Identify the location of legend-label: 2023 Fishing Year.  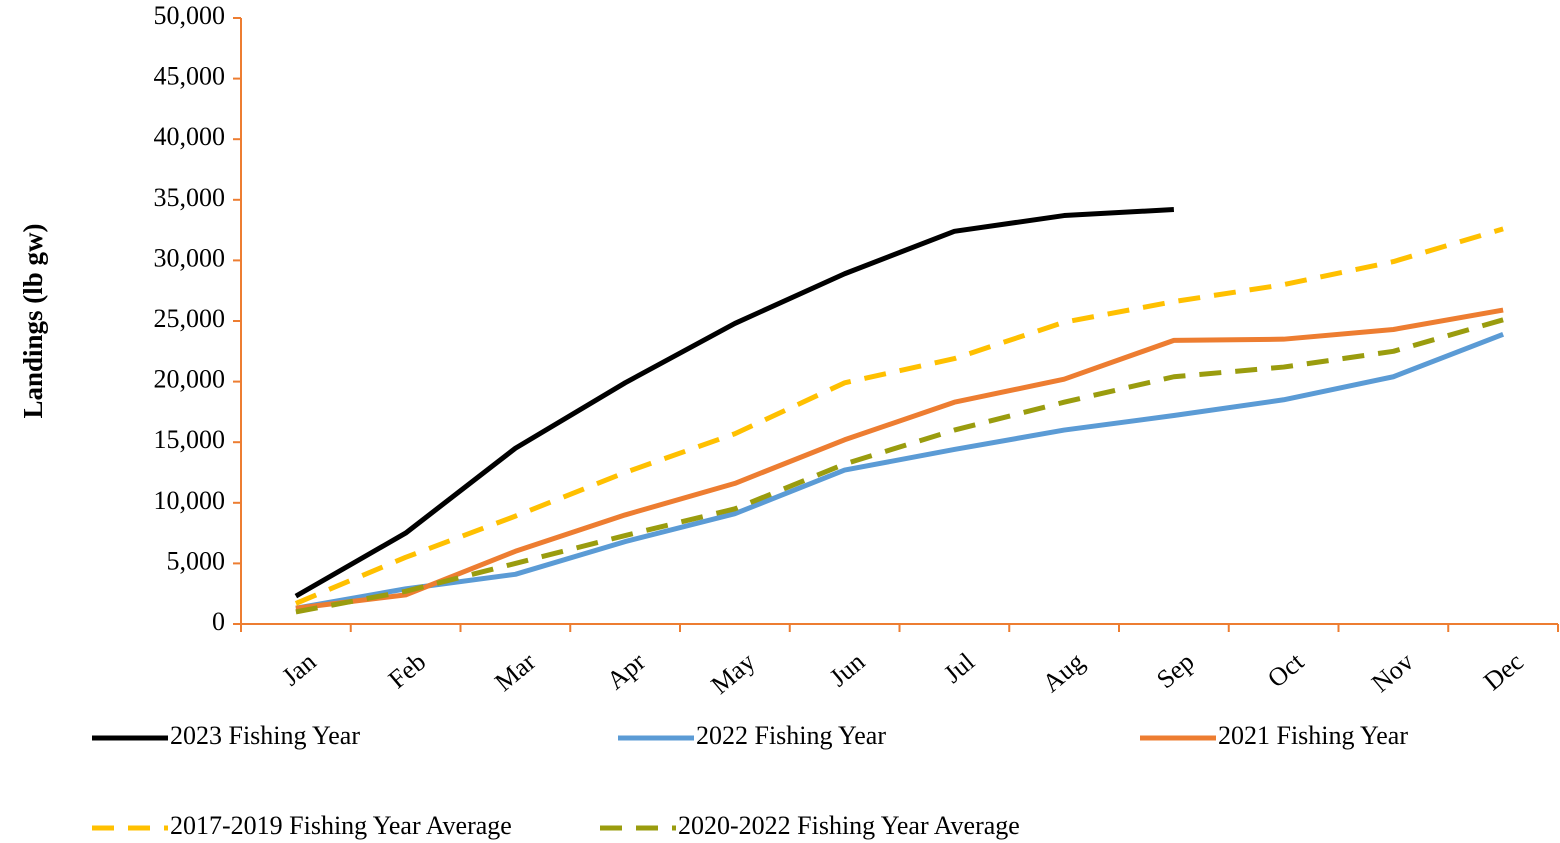
(265, 735).